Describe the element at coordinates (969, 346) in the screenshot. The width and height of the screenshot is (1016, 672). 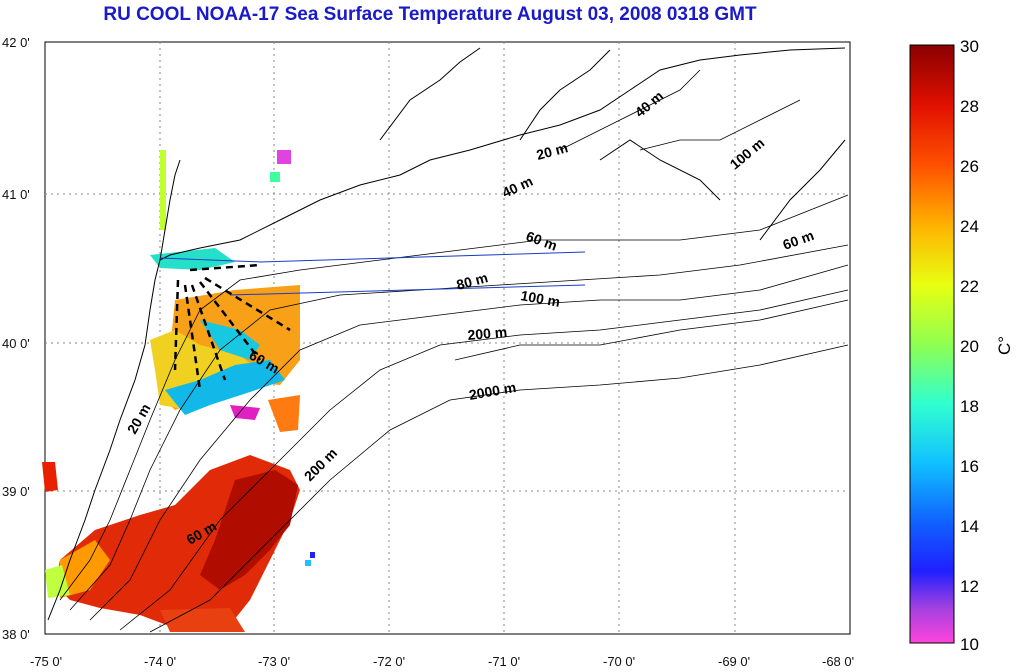
I see `colorbar-tick: 20` at that location.